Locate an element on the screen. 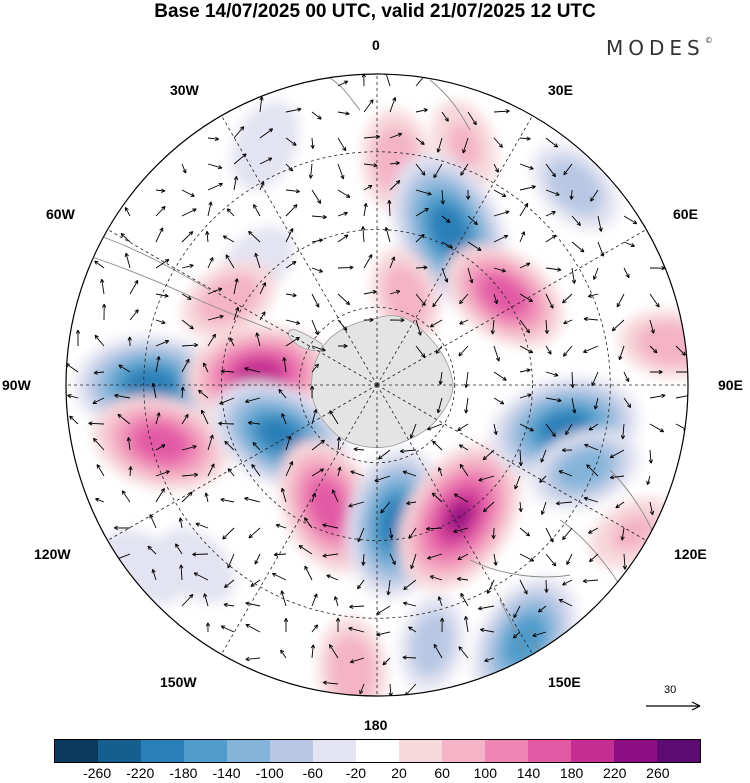 The width and height of the screenshot is (750, 783). reference-vector-label: 30 is located at coordinates (670, 690).